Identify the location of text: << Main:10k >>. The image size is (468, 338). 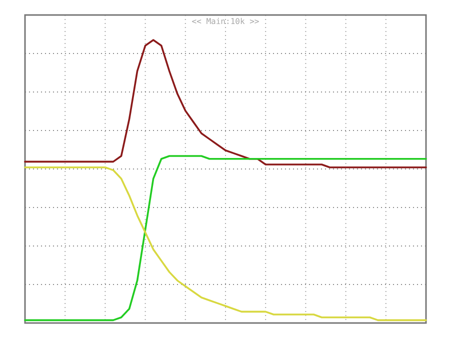
(226, 21).